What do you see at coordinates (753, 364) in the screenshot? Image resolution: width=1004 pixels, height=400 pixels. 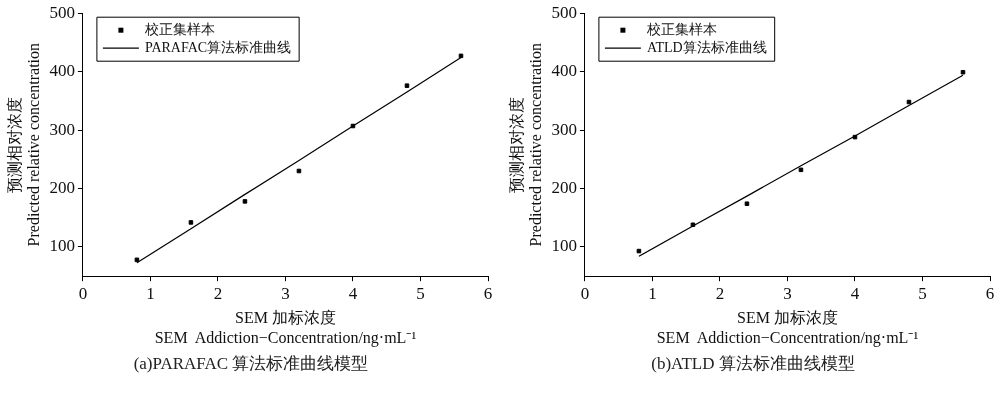 I see `text: (b)ATLD 算法标准曲线模型` at bounding box center [753, 364].